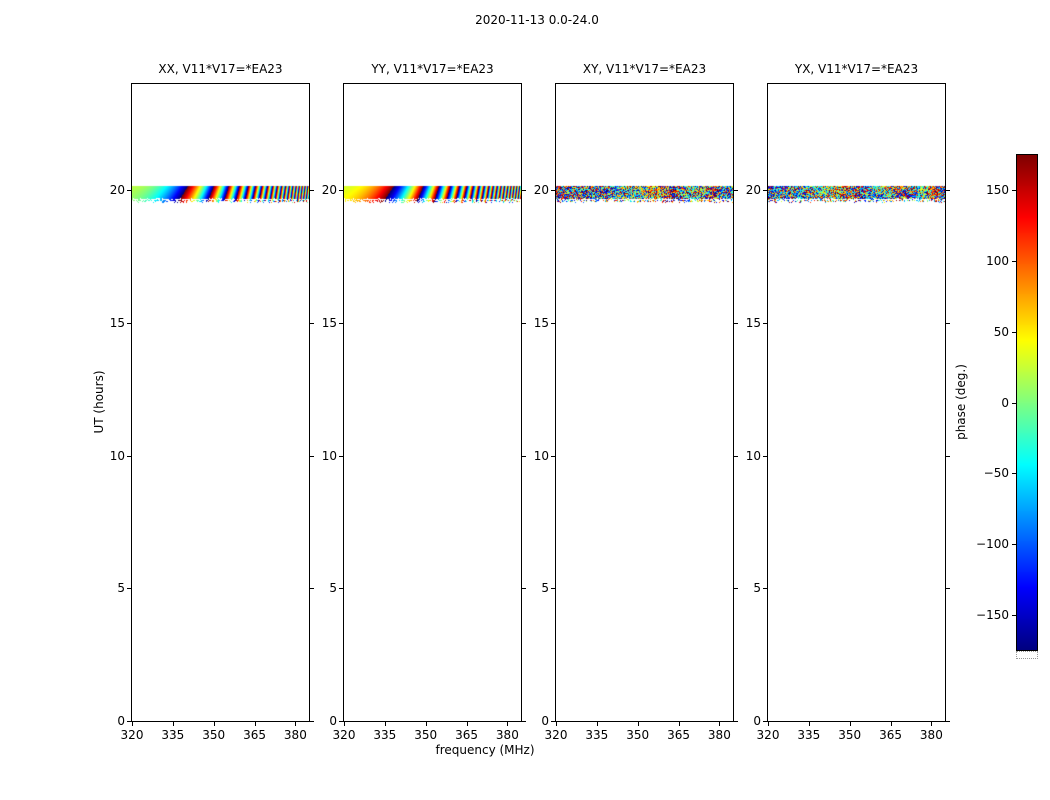  I want to click on panel-title-xx: XX, V11*V17=*EA23, so click(220, 69).